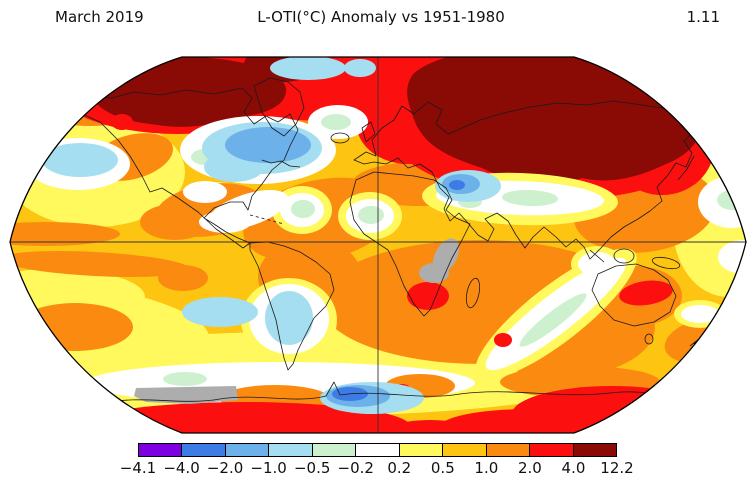 This screenshot has width=756, height=488. Describe the element at coordinates (138, 468) in the screenshot. I see `colorbar-tick-label: −4.1` at that location.